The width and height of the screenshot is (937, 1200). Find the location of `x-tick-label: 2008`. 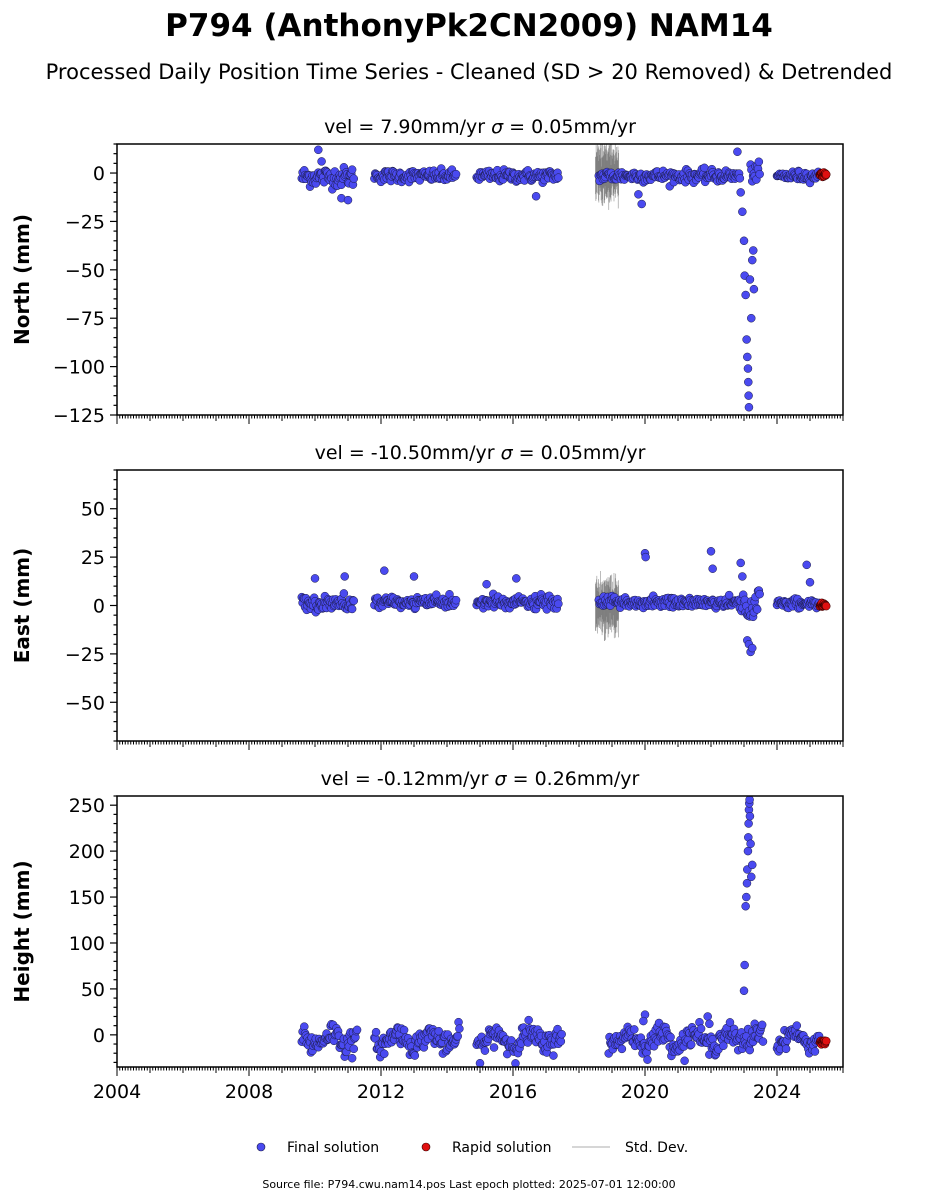

x-tick-label: 2008 is located at coordinates (249, 1092).